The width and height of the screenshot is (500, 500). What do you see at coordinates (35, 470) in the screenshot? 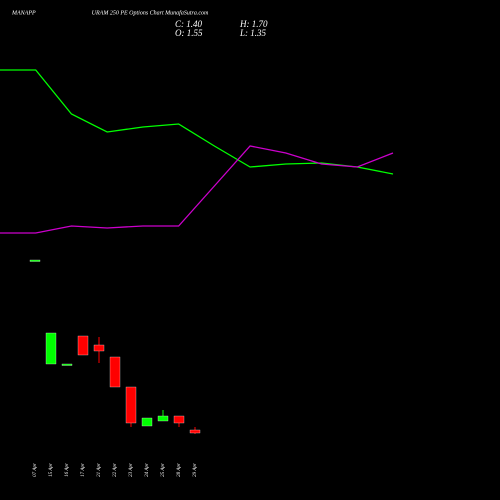
I see `x-tick-label: 07 Apr` at bounding box center [35, 470].